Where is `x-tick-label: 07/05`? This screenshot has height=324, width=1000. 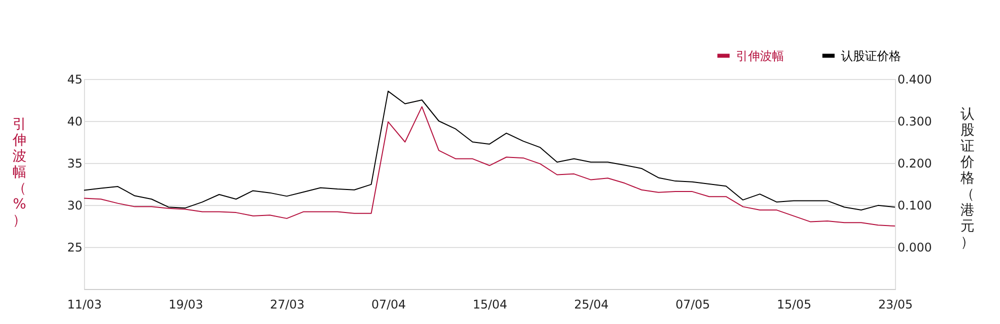 x-tick-label: 07/05 is located at coordinates (692, 305).